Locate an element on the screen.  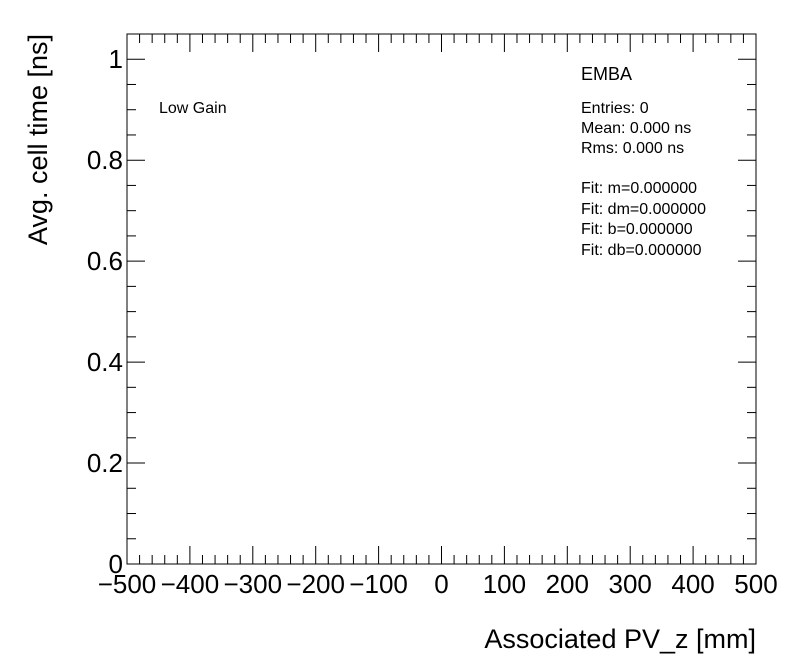
y-axis-title: Avg. cell time [ns] is located at coordinates (38, 139).